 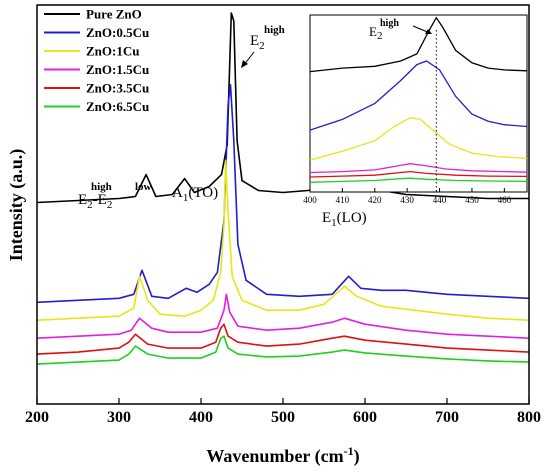 I want to click on inset-series-line-zno-3-5cu, so click(x=418, y=174).